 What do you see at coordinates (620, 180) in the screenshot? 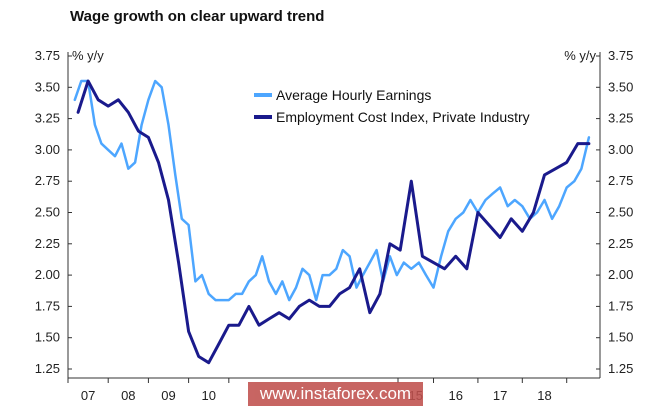
I see `y-tick-label-right: 2.75` at bounding box center [620, 180].